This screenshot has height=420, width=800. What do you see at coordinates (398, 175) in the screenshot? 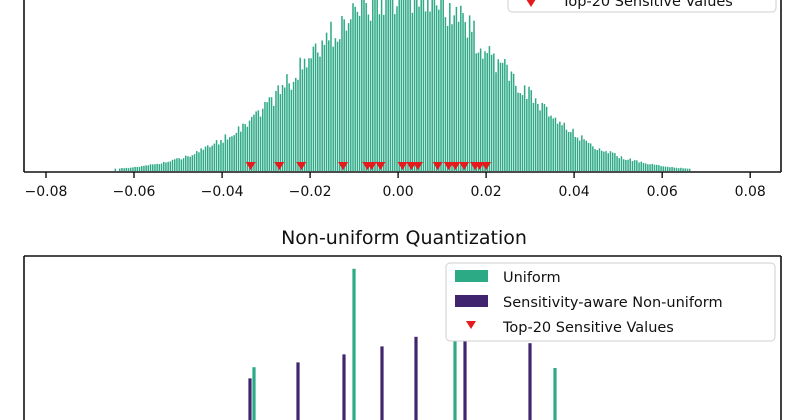
I see `x-axis-ticks` at bounding box center [398, 175].